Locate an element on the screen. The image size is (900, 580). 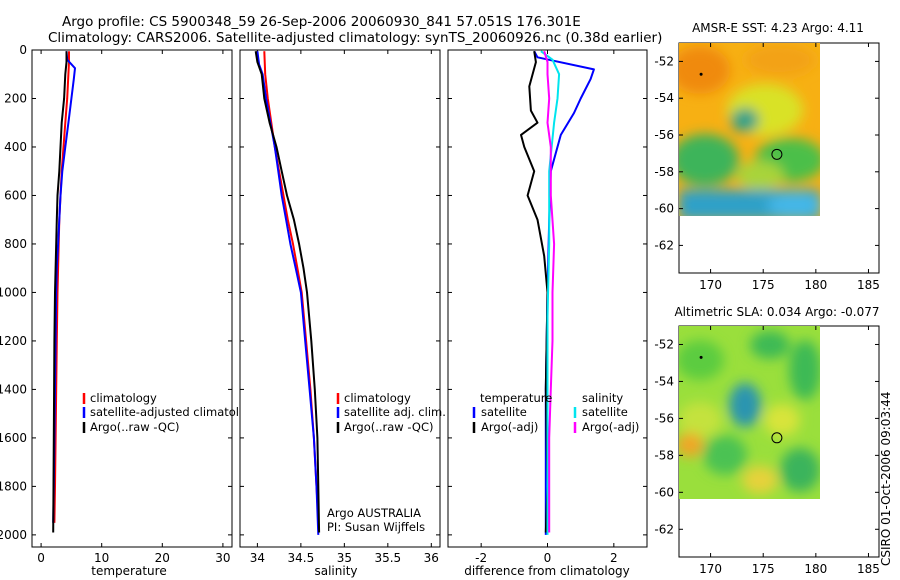
x-tick-label: 34.5 is located at coordinates (301, 558).